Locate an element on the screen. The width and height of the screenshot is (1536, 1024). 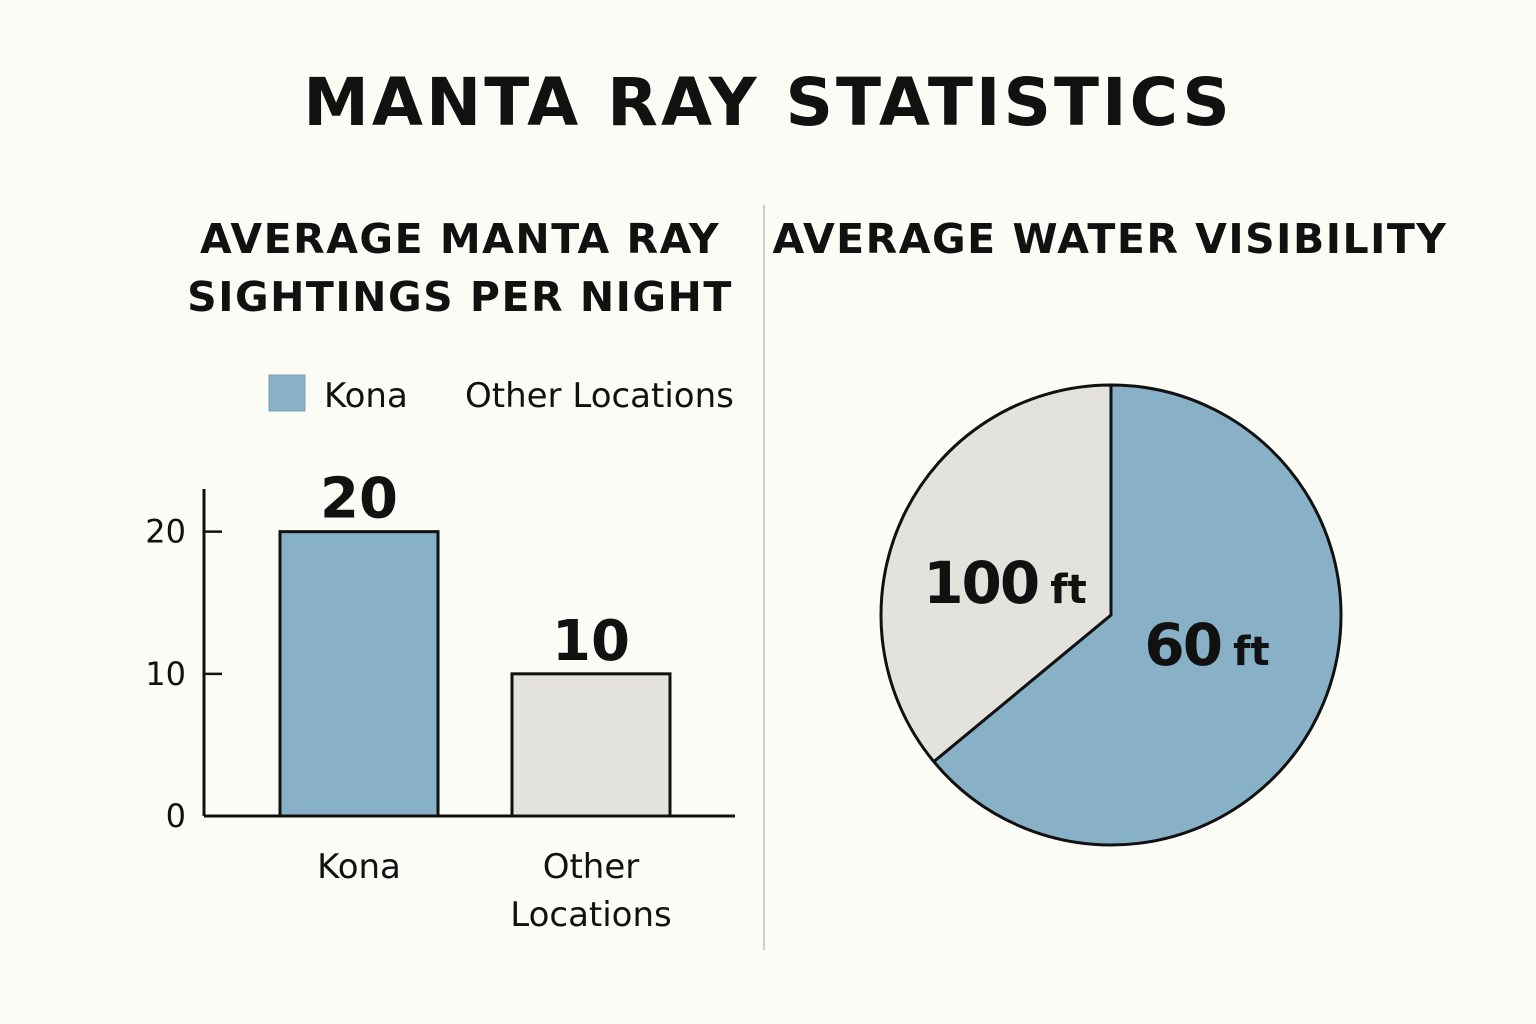
pie-chart-title: AVERAGE WATER VISIBILITY is located at coordinates (1110, 239).